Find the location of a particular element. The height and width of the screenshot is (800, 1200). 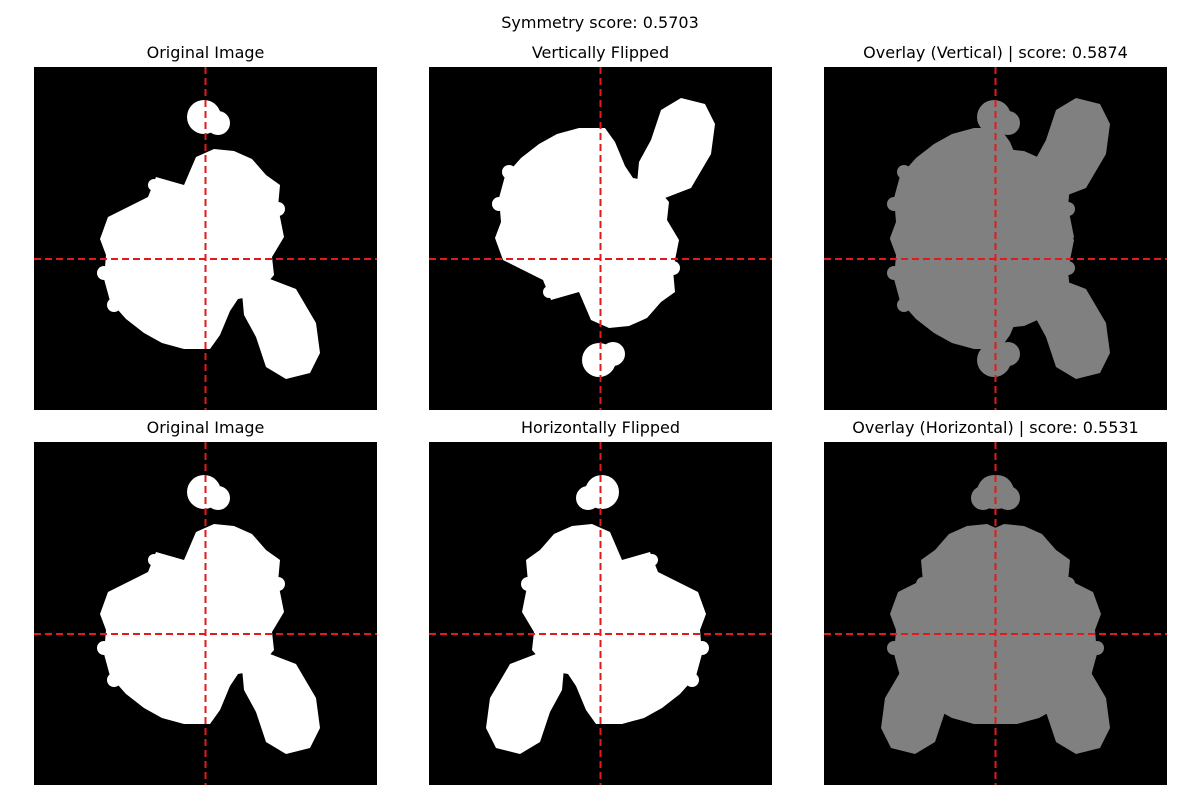

horizontal-overlay-mask is located at coordinates (995, 613).